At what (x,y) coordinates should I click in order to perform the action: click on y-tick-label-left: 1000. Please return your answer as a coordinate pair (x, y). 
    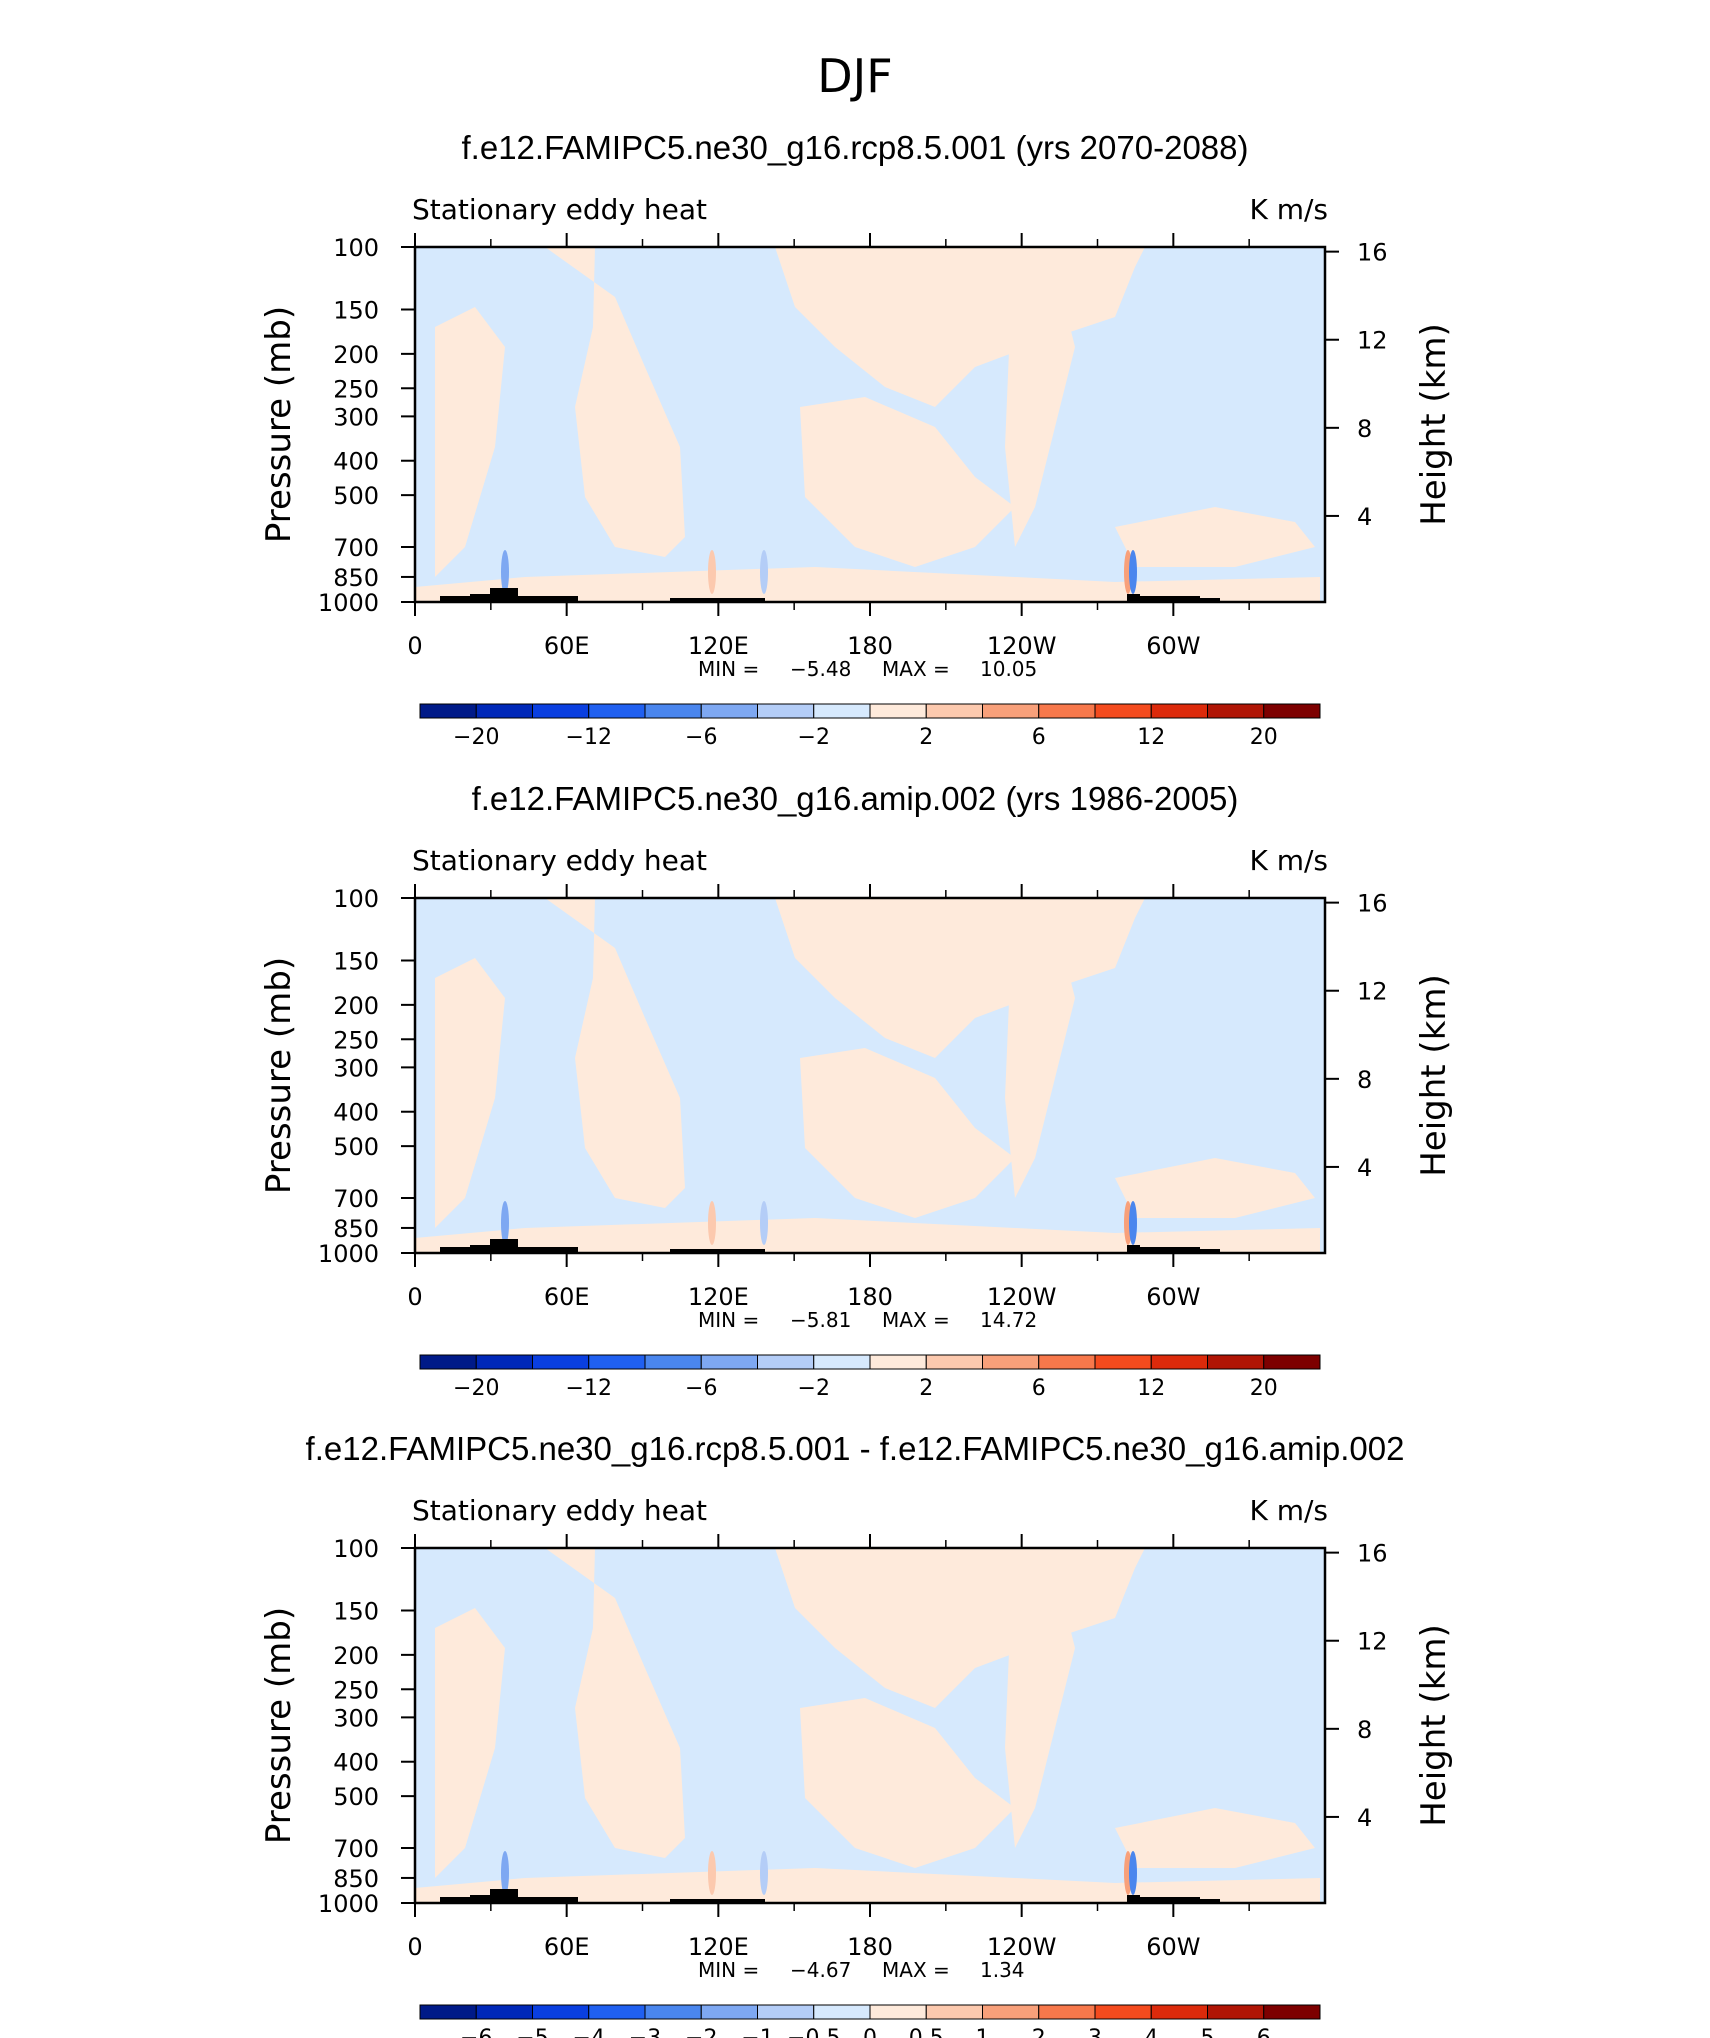
    Looking at the image, I should click on (348, 603).